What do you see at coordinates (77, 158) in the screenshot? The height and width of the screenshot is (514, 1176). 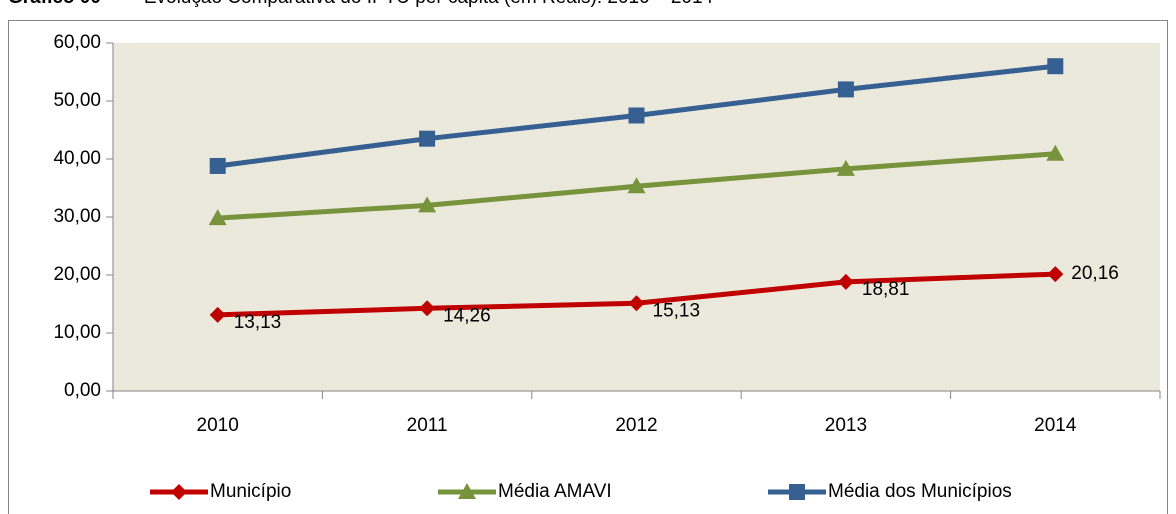 I see `y-tick-label: 40,00` at bounding box center [77, 158].